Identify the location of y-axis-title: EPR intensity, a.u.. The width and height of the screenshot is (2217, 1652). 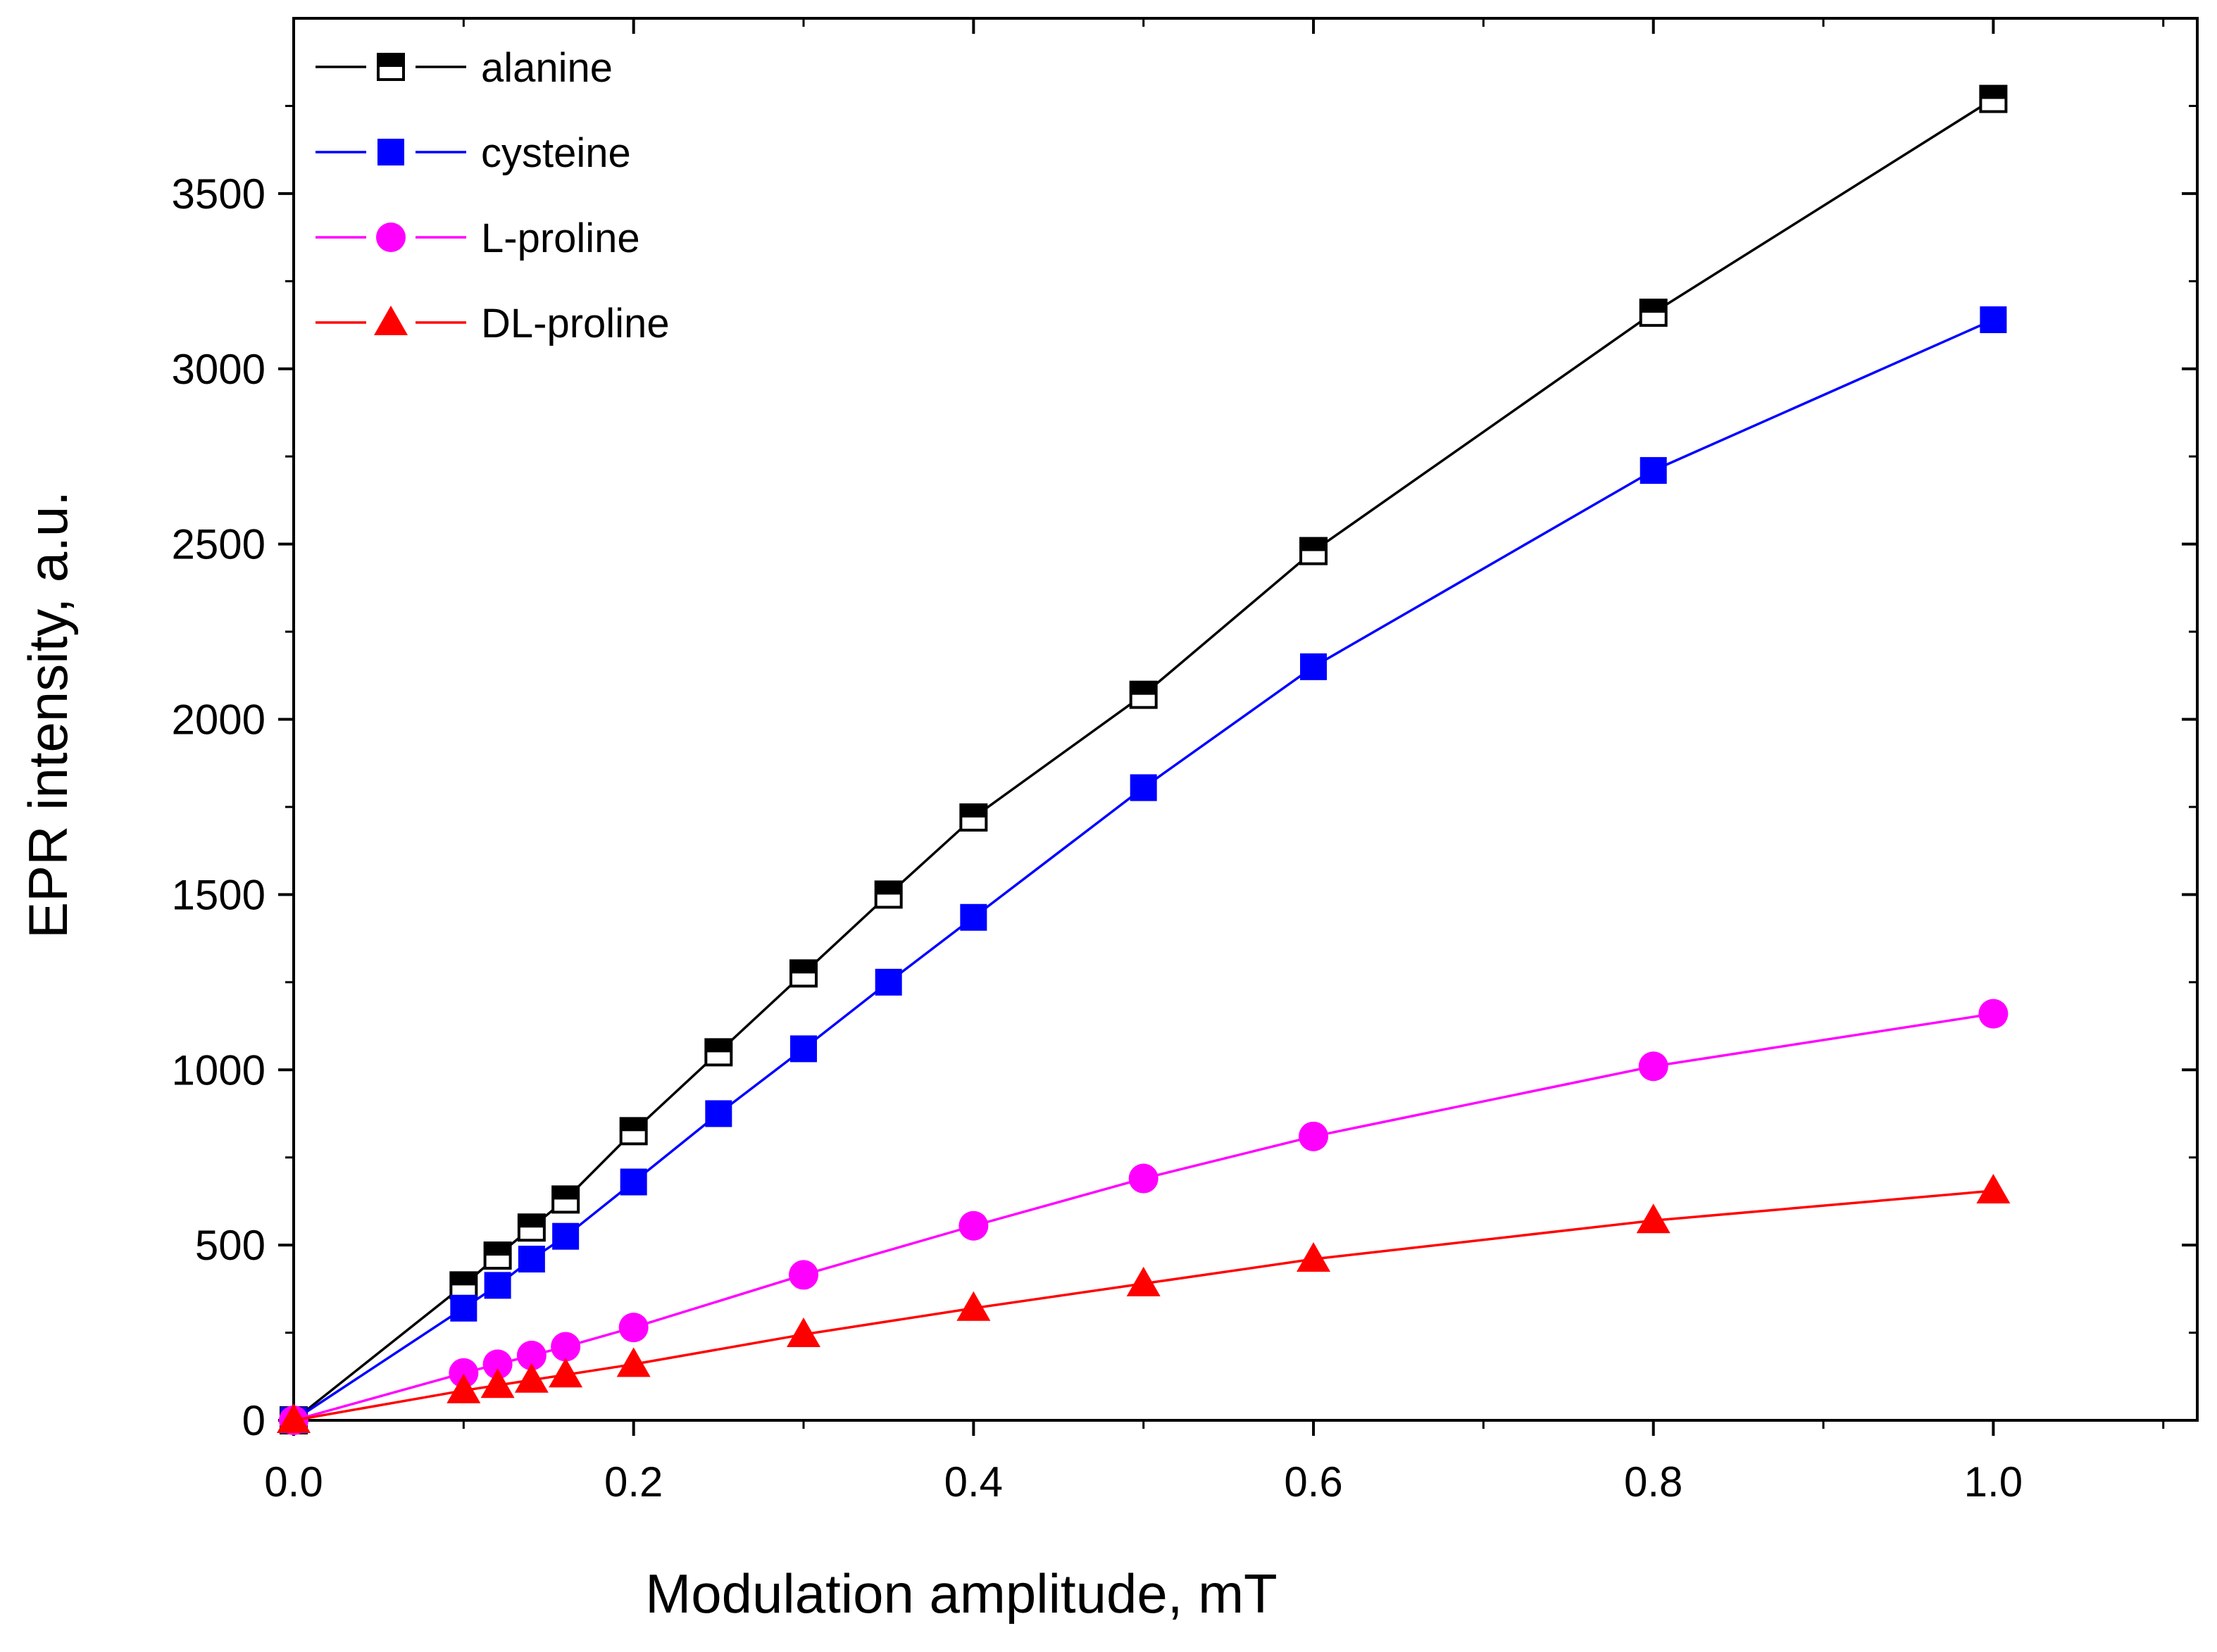
(48, 715).